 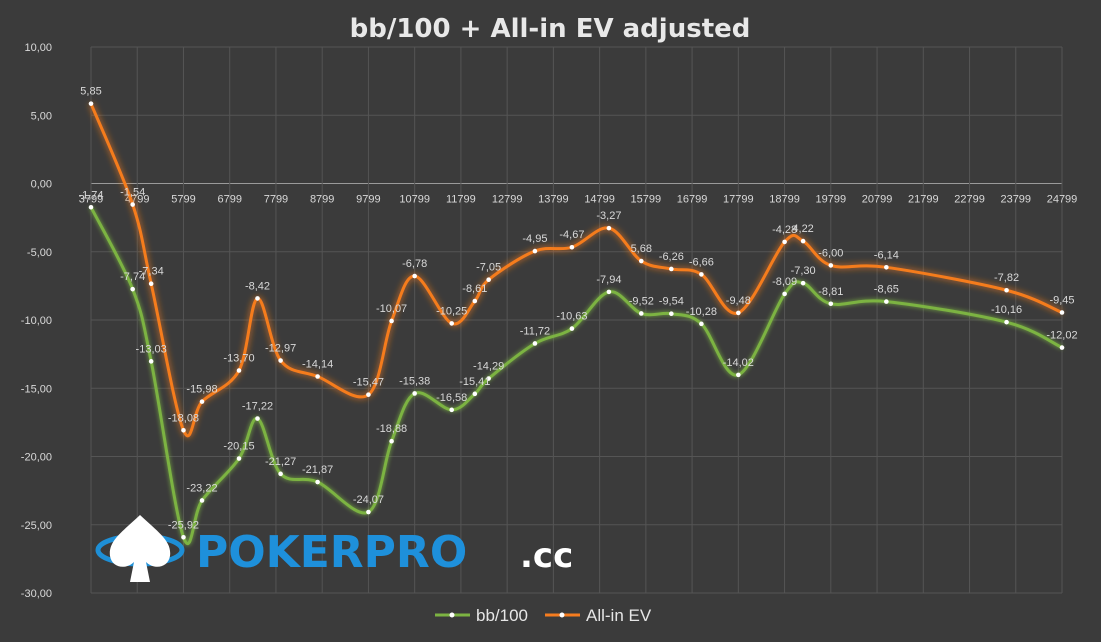 What do you see at coordinates (692, 200) in the screenshot?
I see `x-tick-label: 16799` at bounding box center [692, 200].